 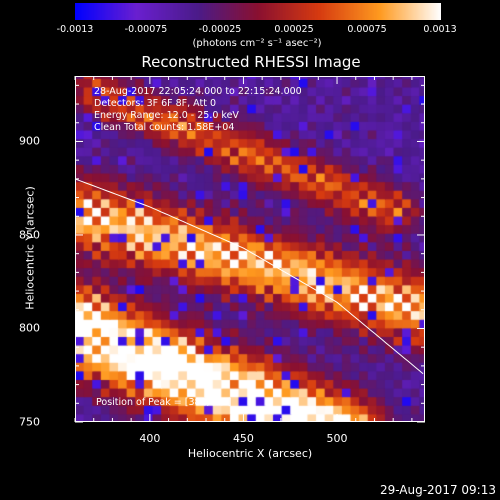 What do you see at coordinates (250, 453) in the screenshot?
I see `x-axis-label: Heliocentric X (arcsec)` at bounding box center [250, 453].